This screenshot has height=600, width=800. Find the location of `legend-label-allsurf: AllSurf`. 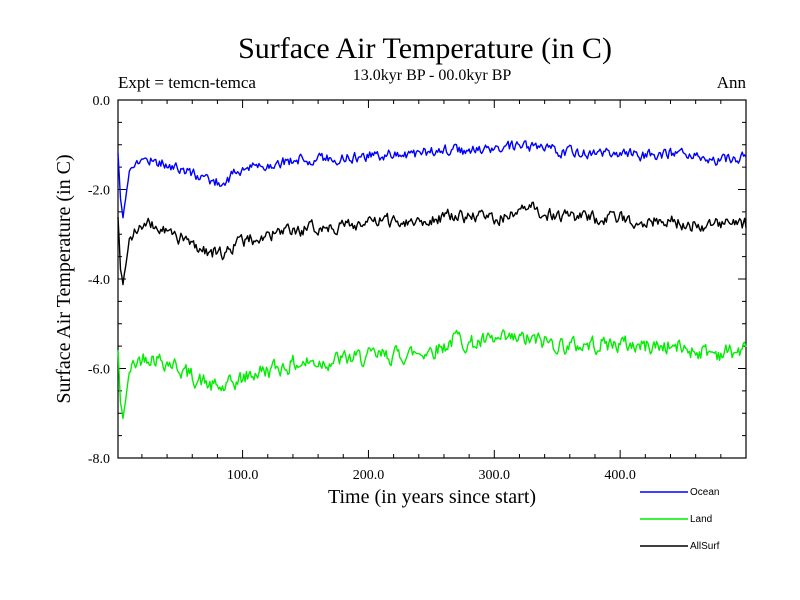

legend-label-allsurf: AllSurf is located at coordinates (705, 546).